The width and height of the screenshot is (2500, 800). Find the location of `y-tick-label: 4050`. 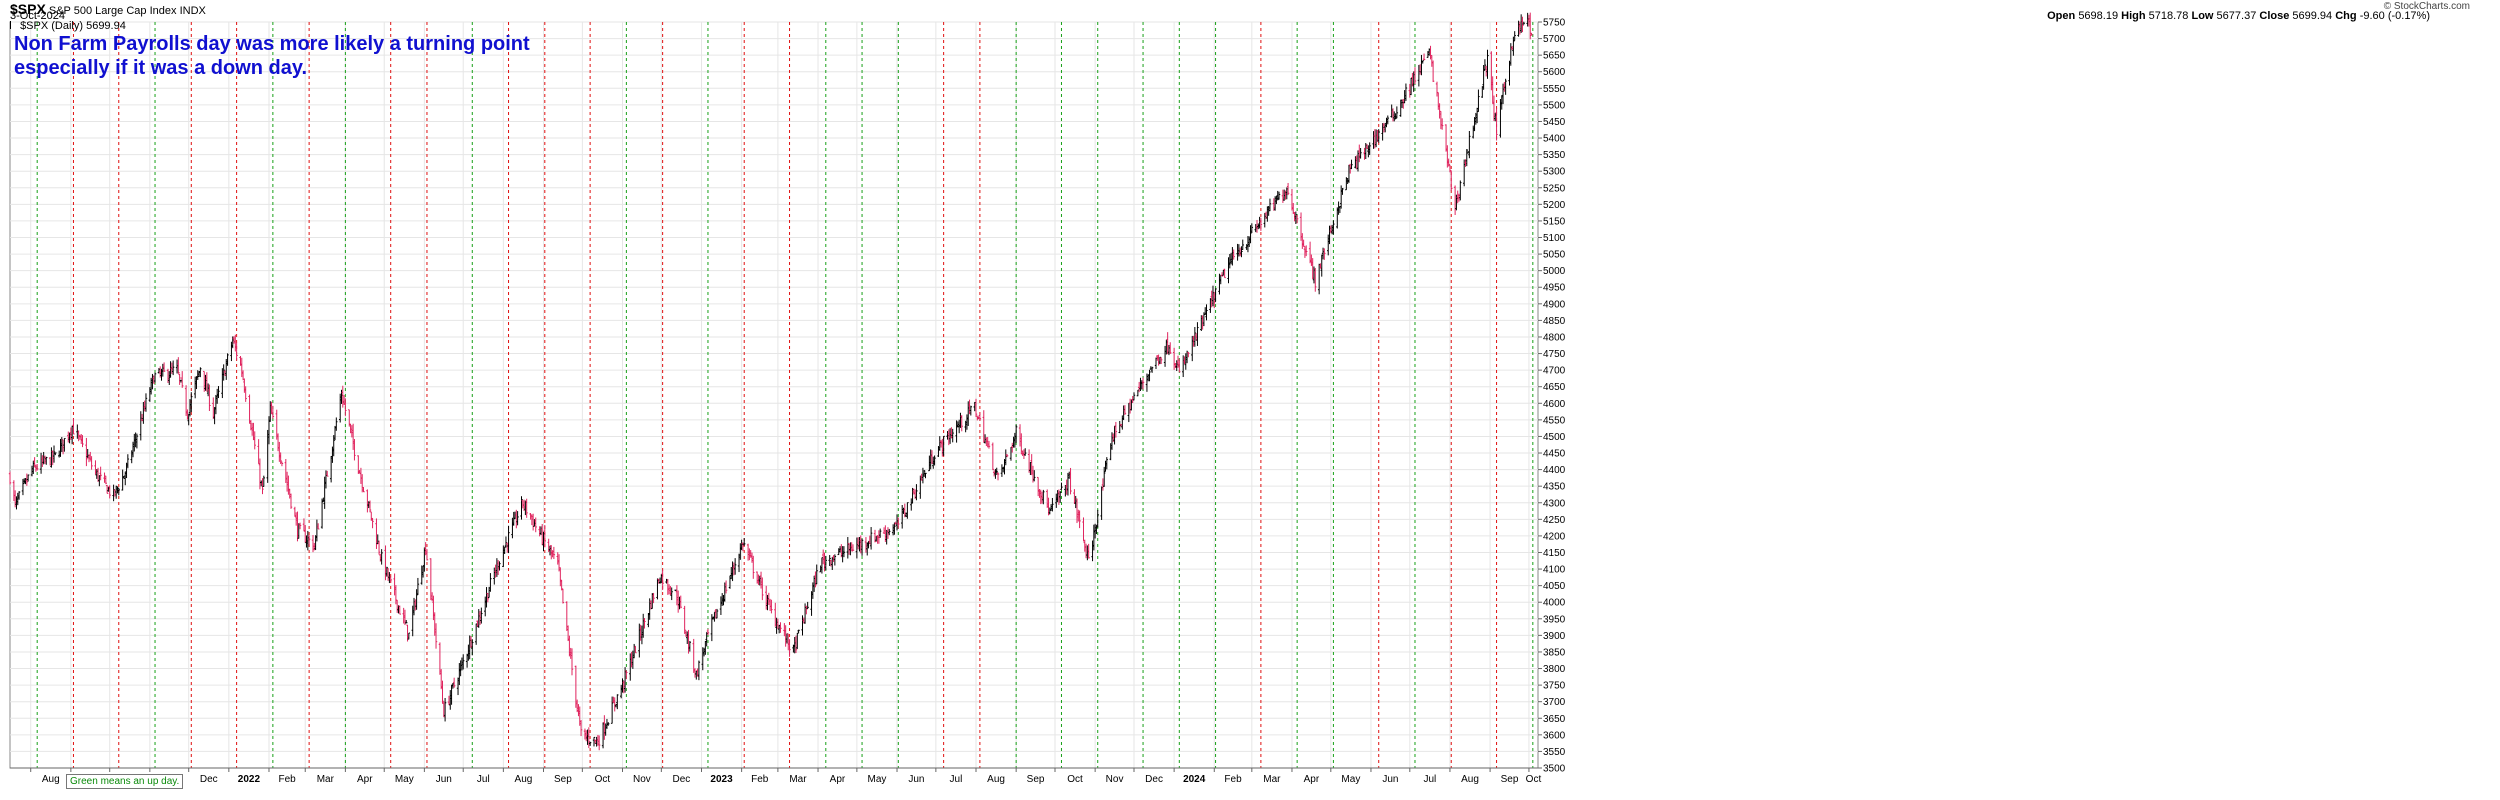

y-tick-label: 4050 is located at coordinates (1554, 586).